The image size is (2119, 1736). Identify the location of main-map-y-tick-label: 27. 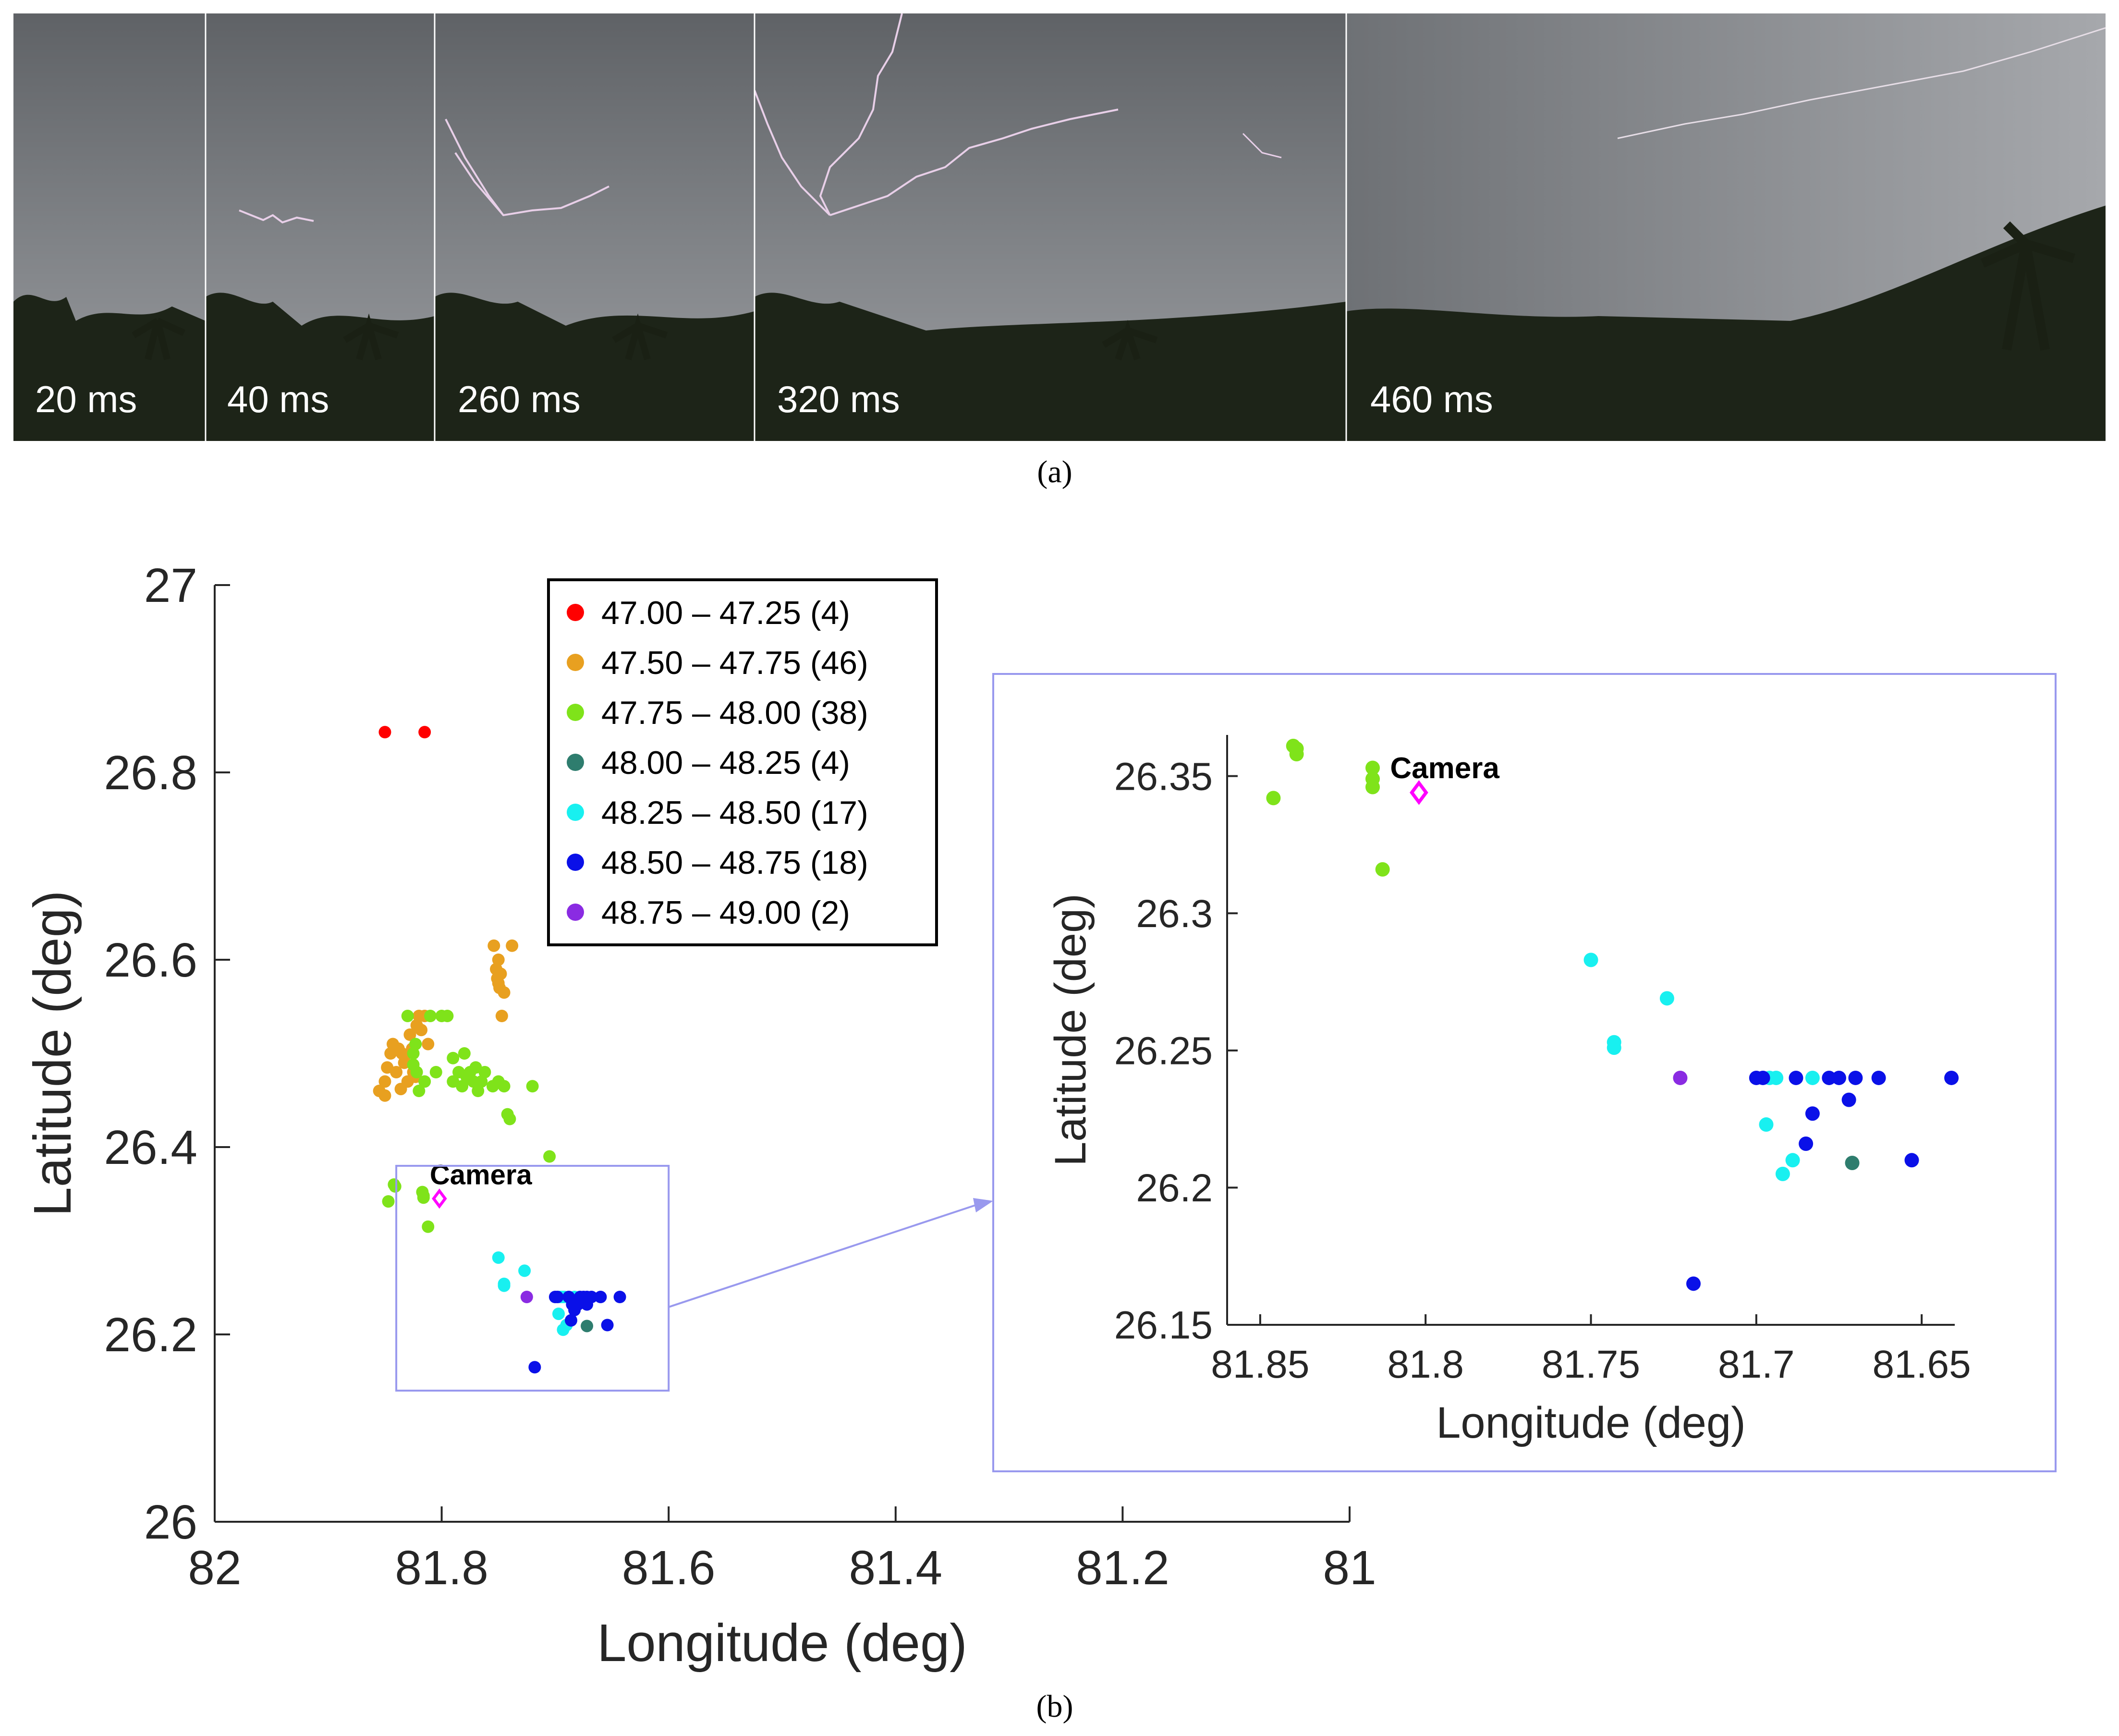
(170, 585).